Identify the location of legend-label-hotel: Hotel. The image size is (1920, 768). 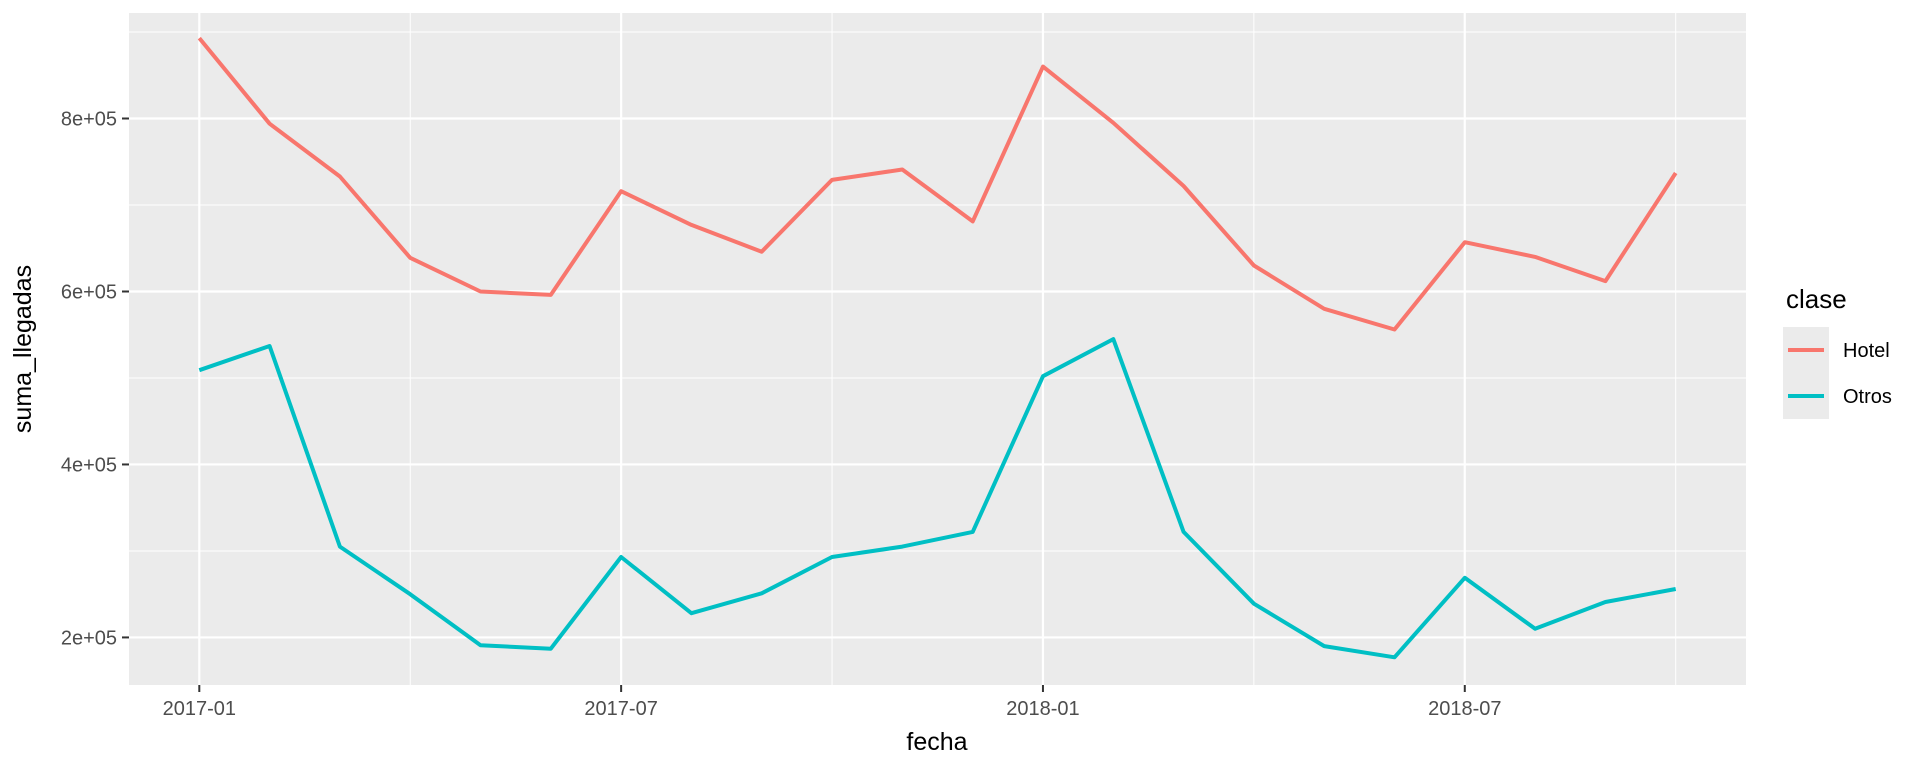
(1866, 351).